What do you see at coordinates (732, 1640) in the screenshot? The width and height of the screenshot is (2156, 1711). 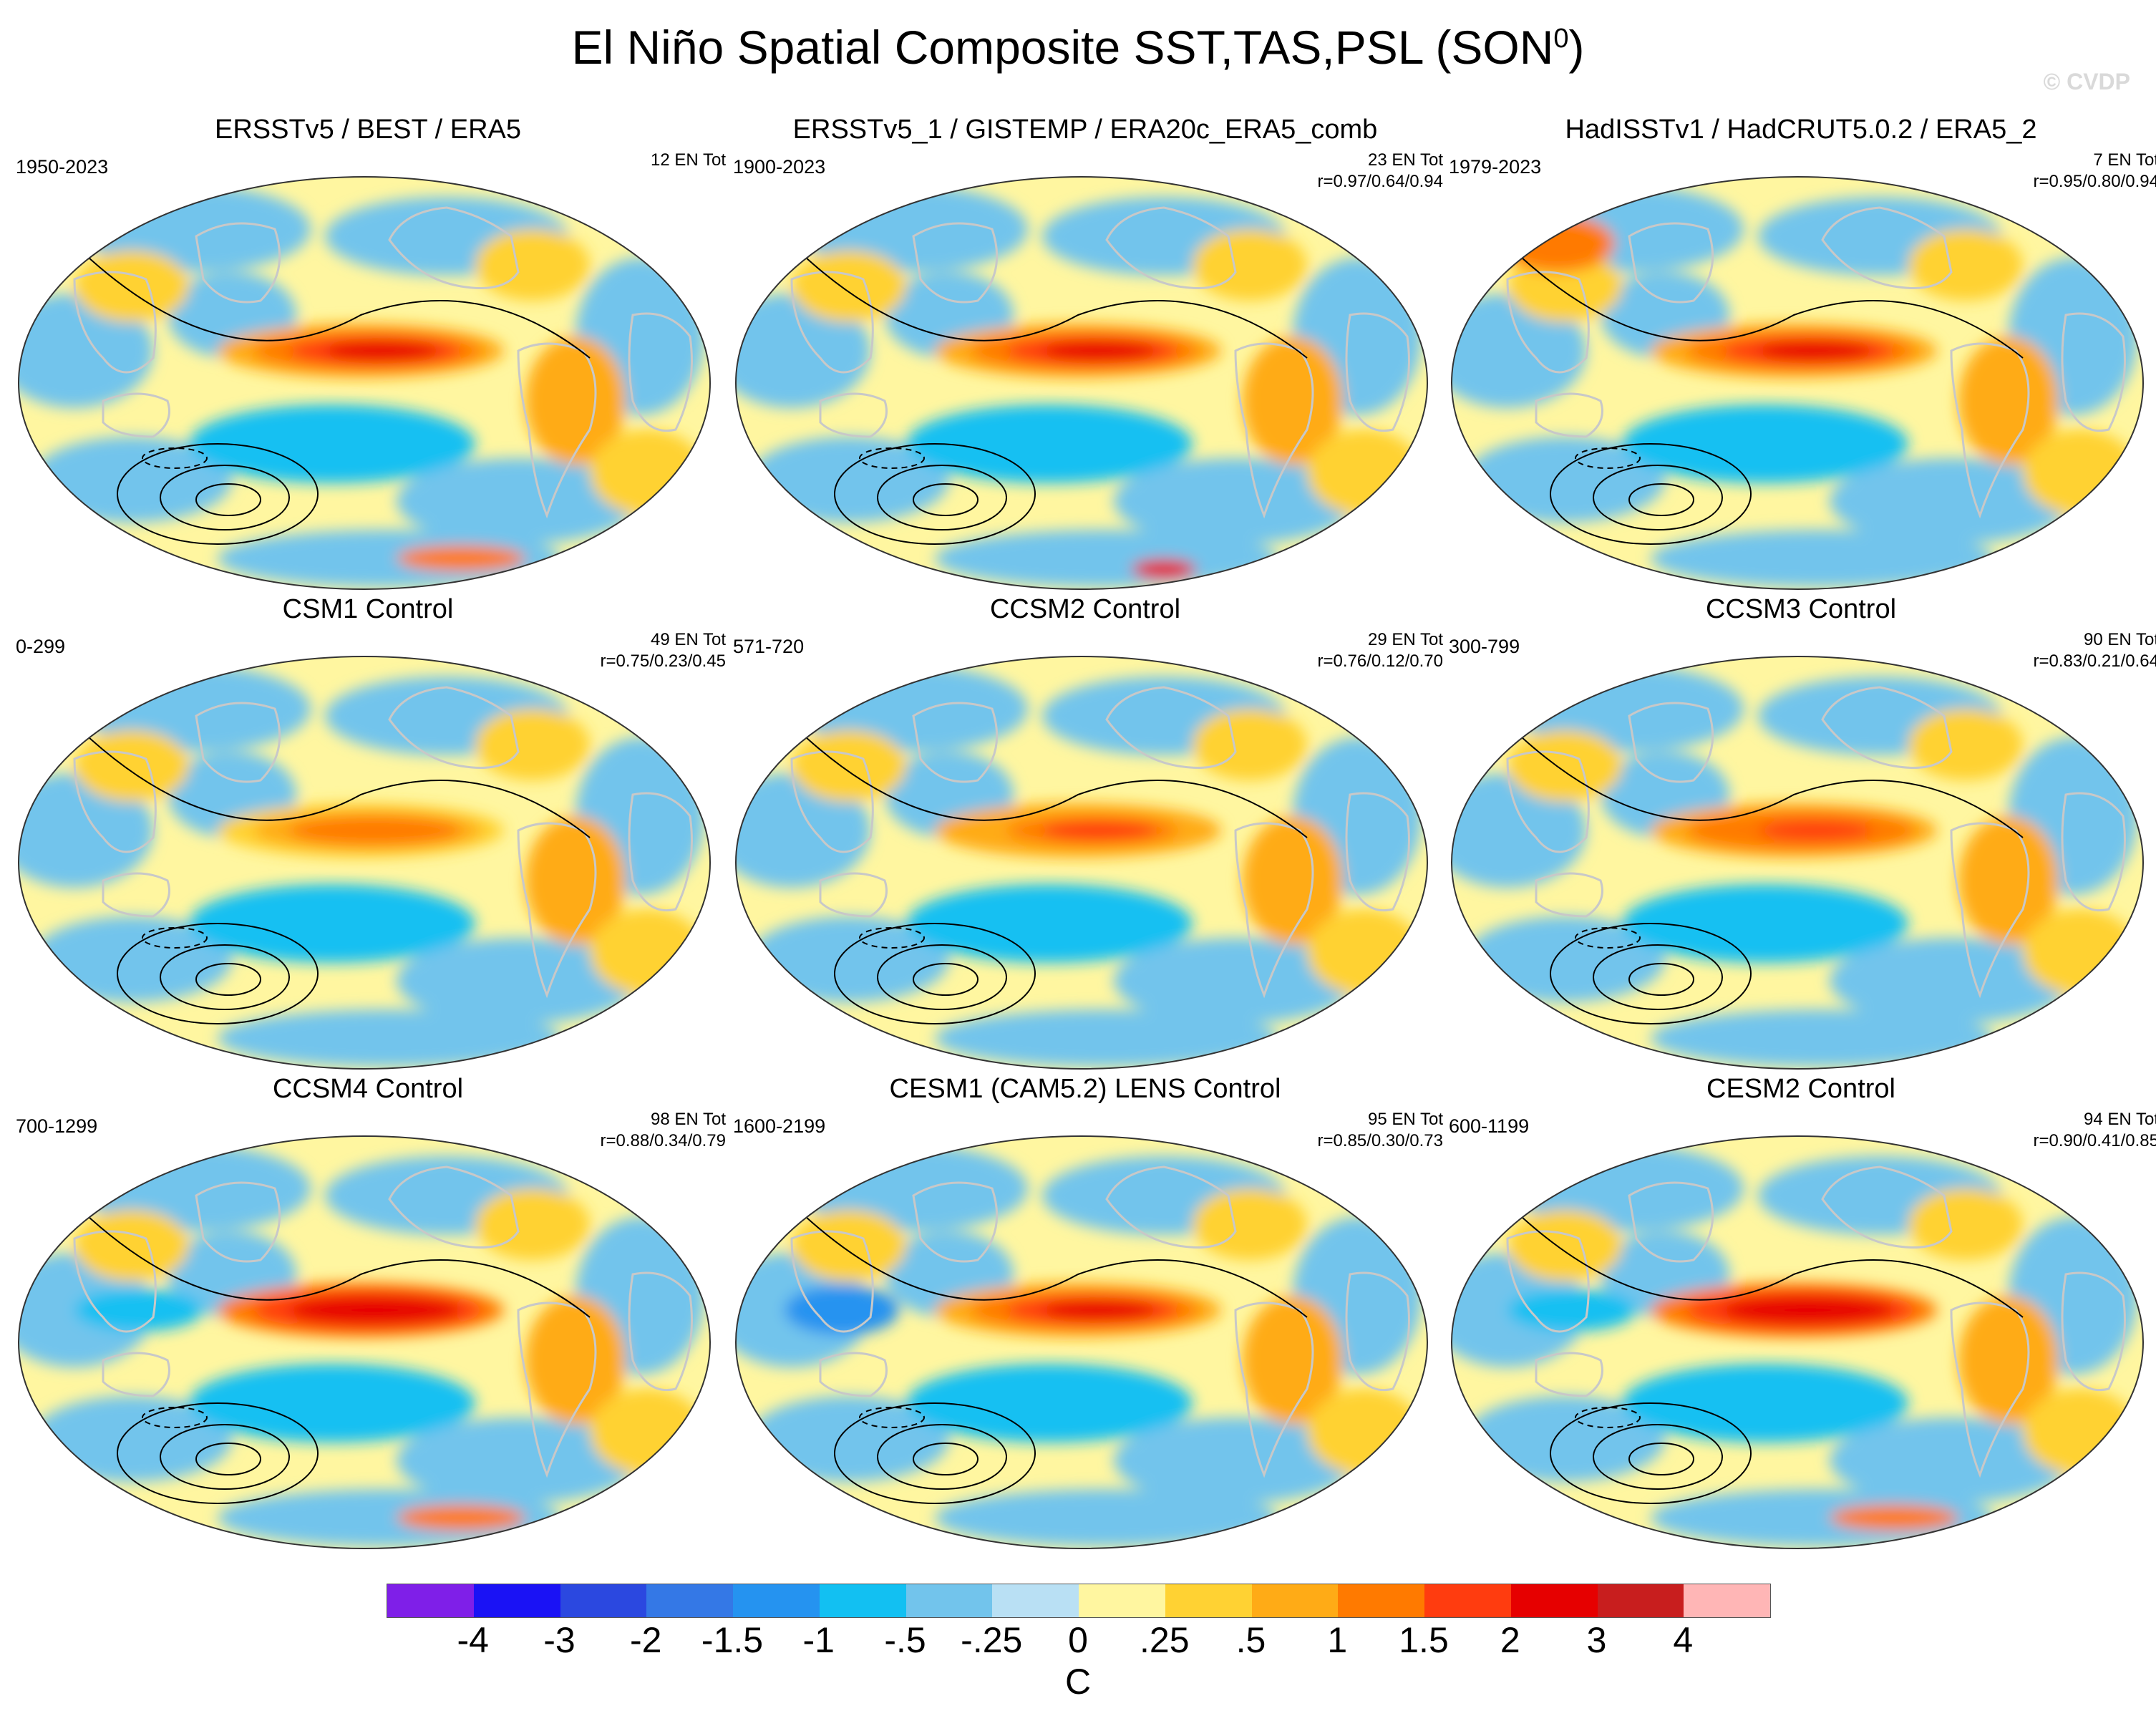 I see `colorbar-tick-label: -1.5` at bounding box center [732, 1640].